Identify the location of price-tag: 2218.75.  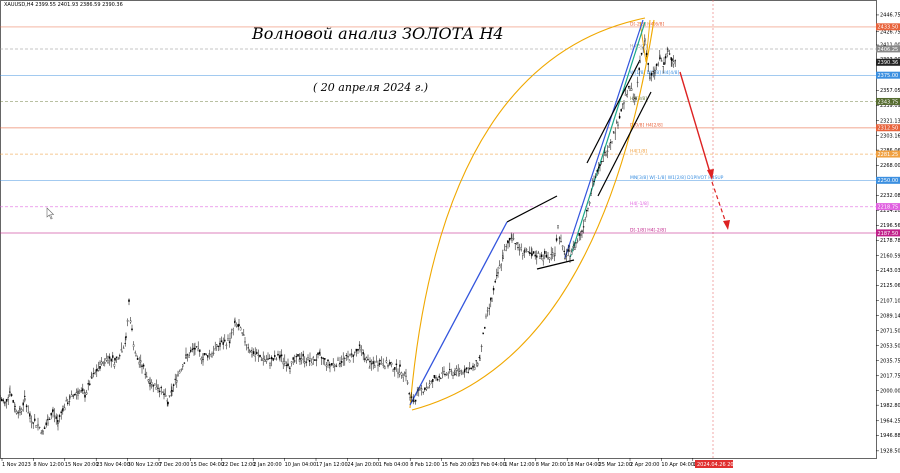
(888, 207).